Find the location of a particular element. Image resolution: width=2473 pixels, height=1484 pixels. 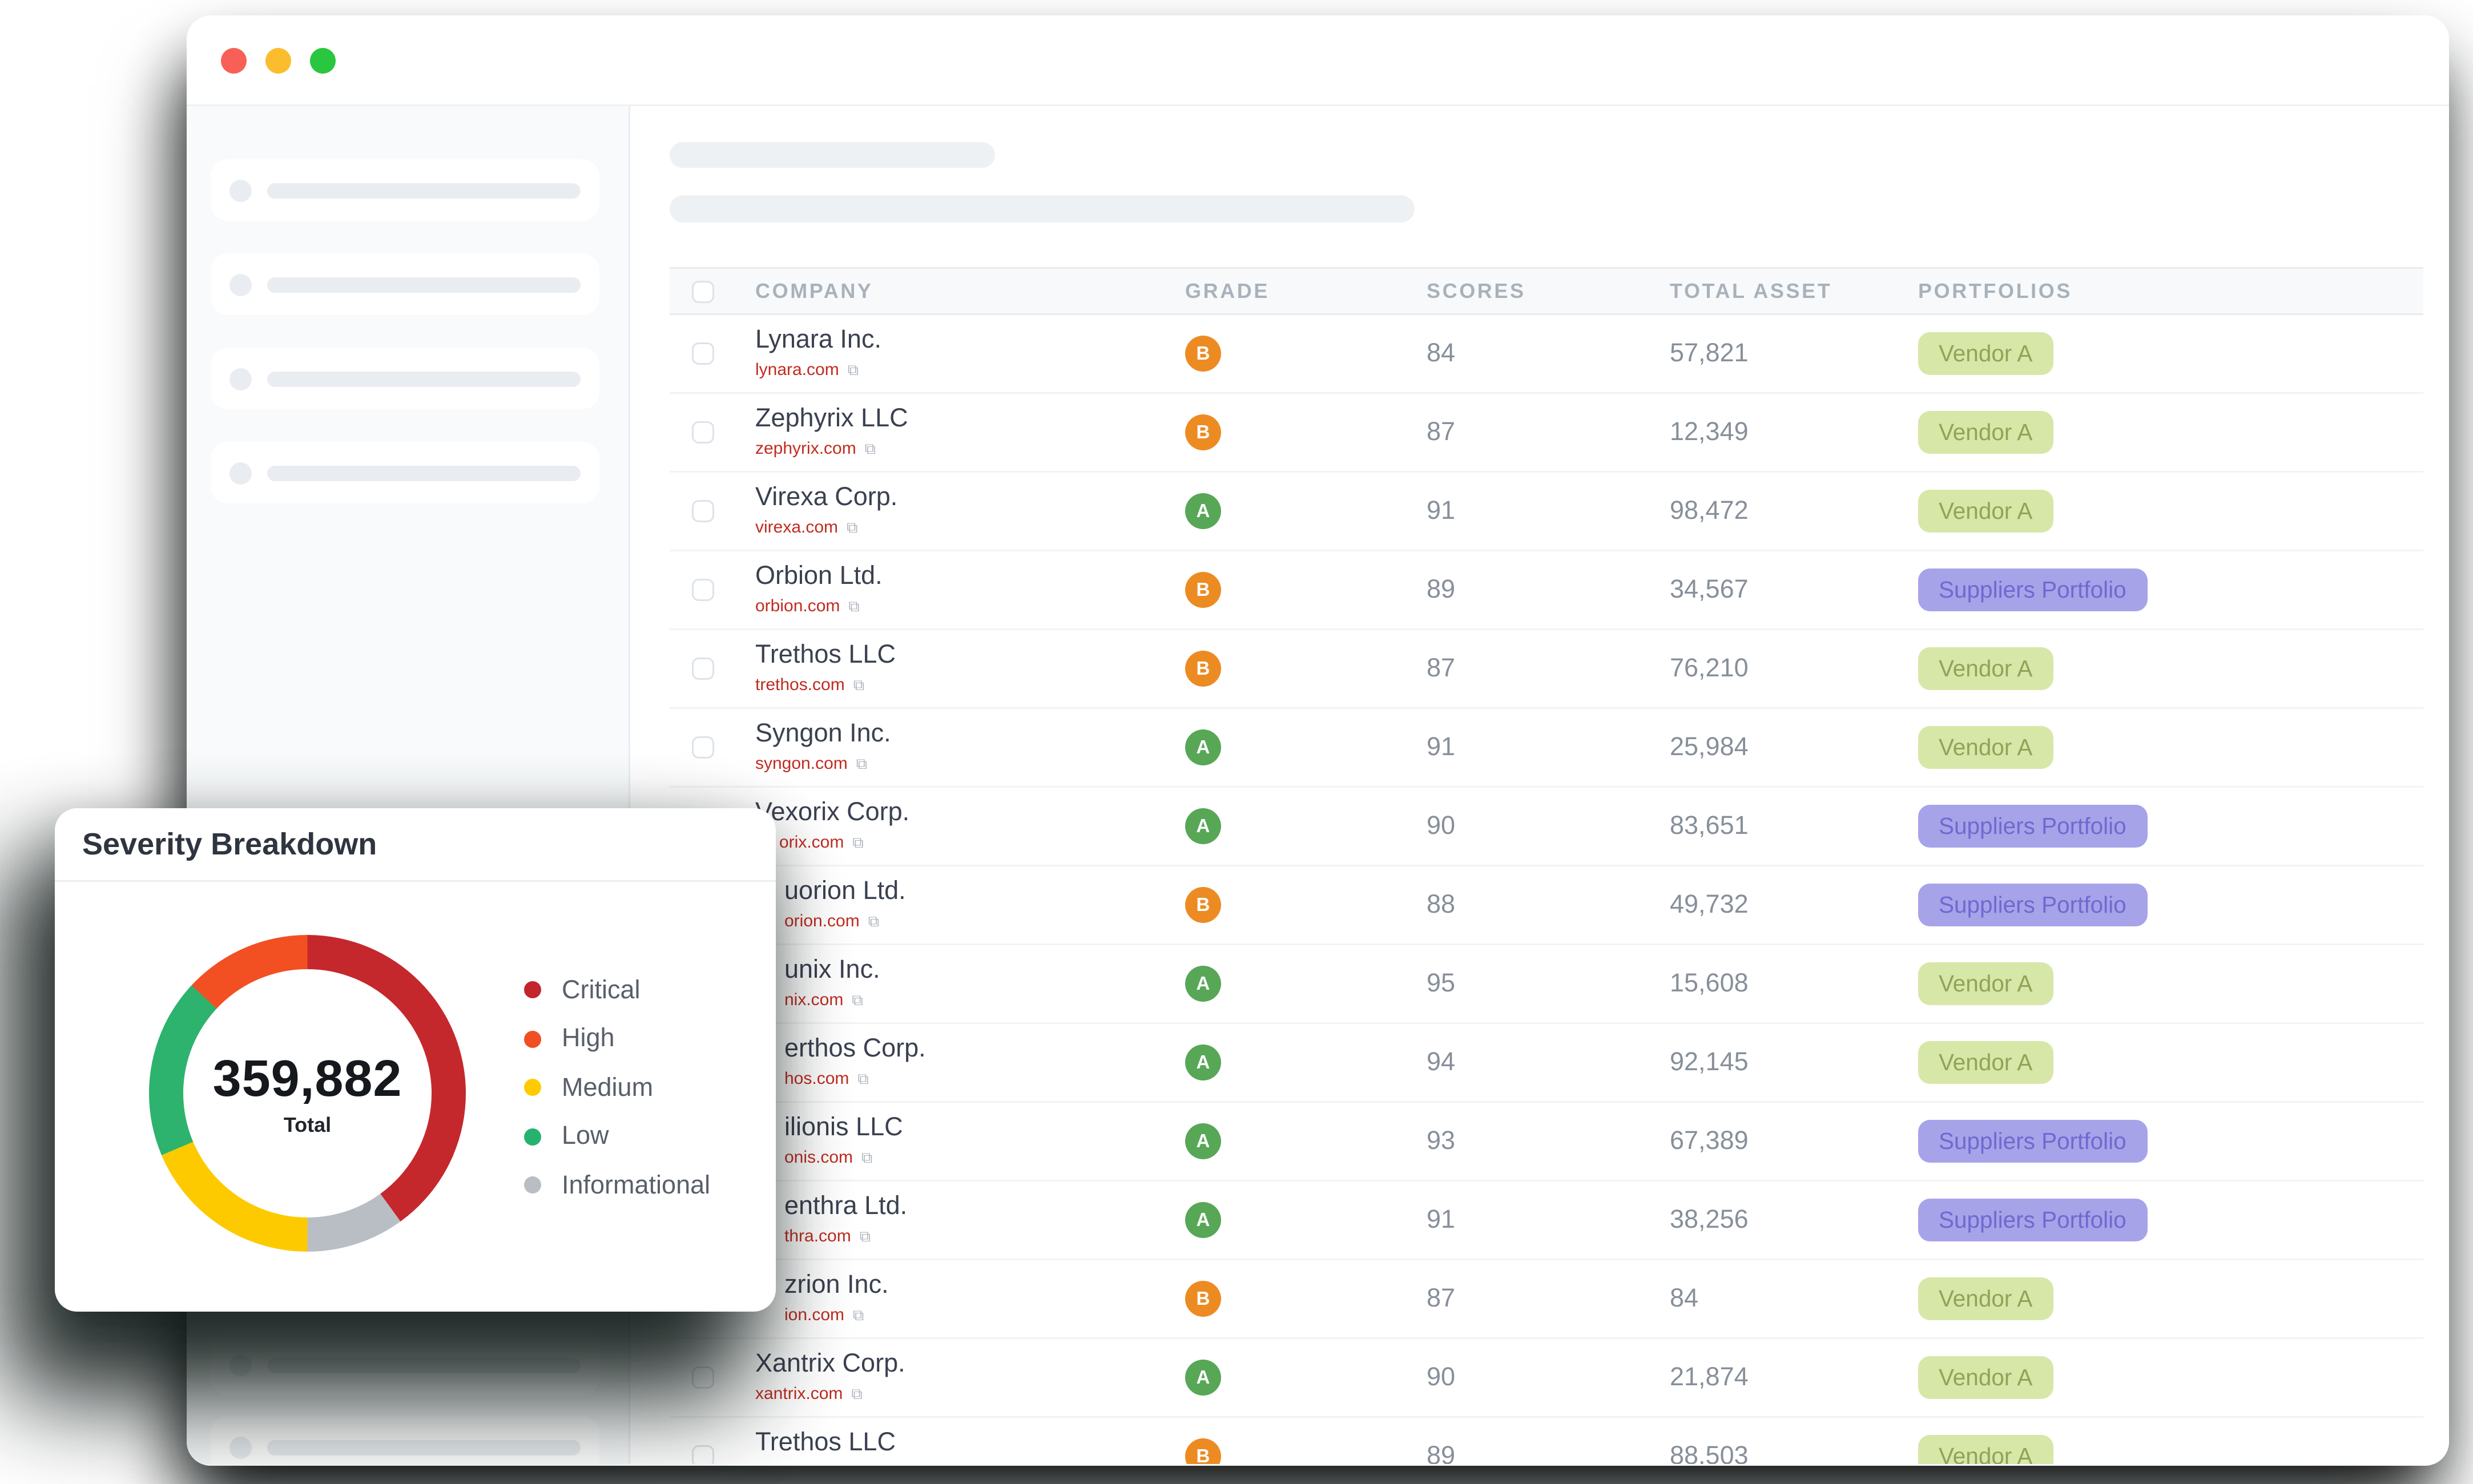

total-asset-value: 92,145 is located at coordinates (1710, 1061).